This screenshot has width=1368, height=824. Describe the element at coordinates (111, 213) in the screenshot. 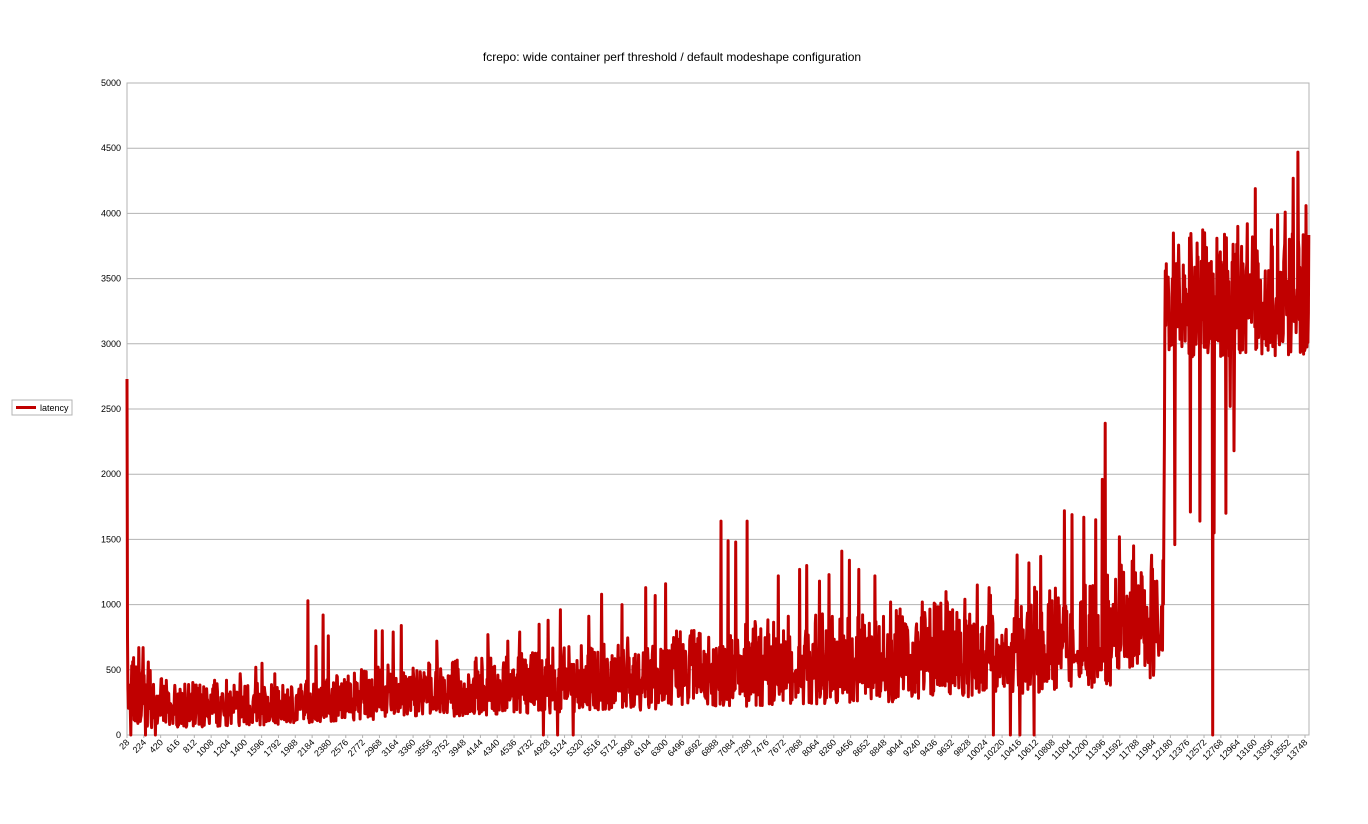

I see `y-tick-label: 4000` at that location.